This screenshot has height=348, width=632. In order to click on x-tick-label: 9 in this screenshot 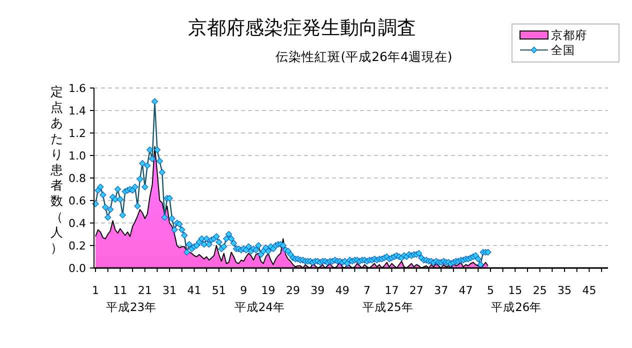, I will do `click(244, 290)`.